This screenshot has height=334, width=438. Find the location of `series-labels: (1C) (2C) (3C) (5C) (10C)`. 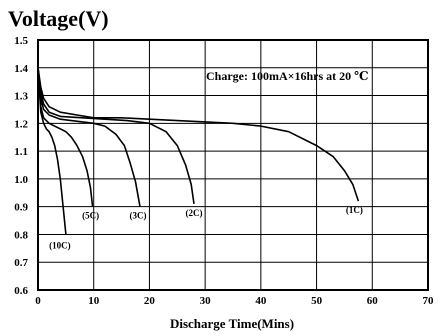

series-labels: (1C) (2C) (3C) (5C) (10C) is located at coordinates (206, 227).